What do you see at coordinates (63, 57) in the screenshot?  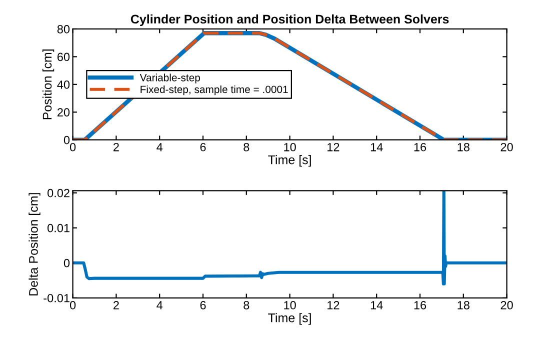 I see `y-tick-label: 60` at bounding box center [63, 57].